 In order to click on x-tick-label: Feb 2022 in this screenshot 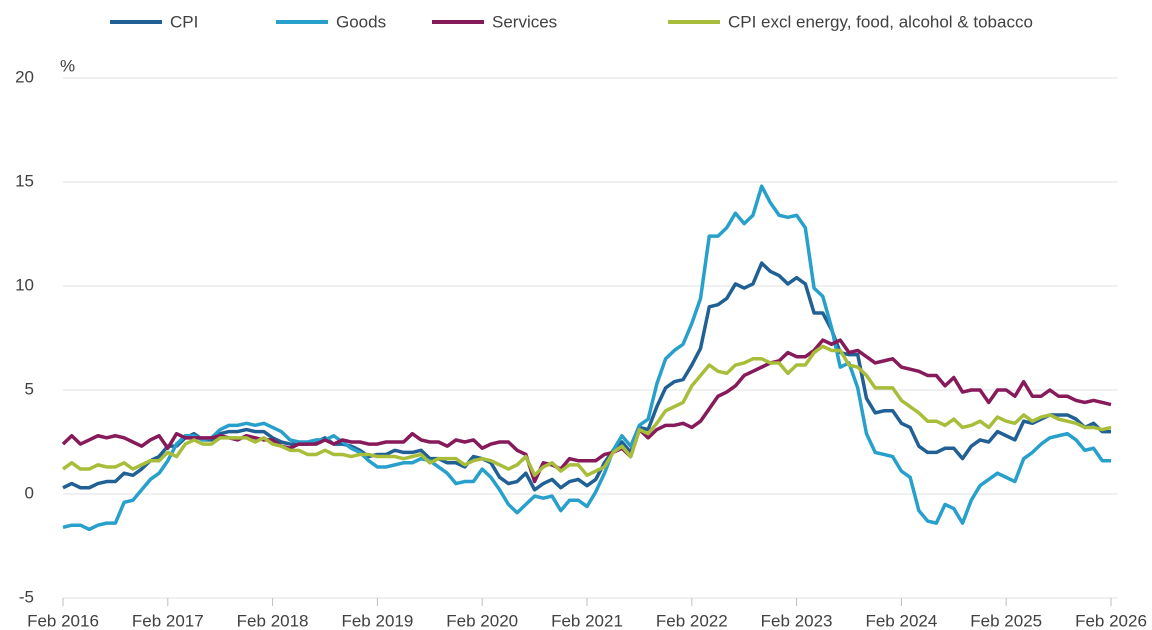, I will do `click(692, 620)`.